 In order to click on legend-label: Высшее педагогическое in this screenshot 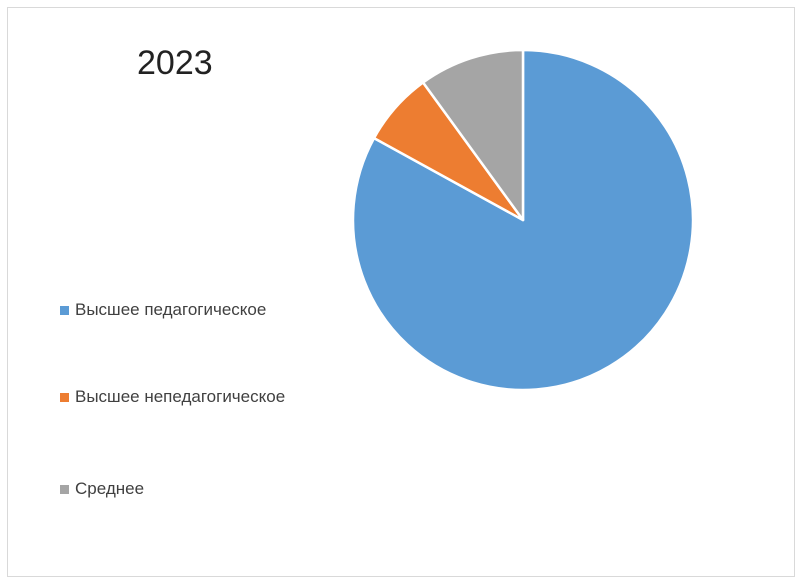, I will do `click(171, 309)`.